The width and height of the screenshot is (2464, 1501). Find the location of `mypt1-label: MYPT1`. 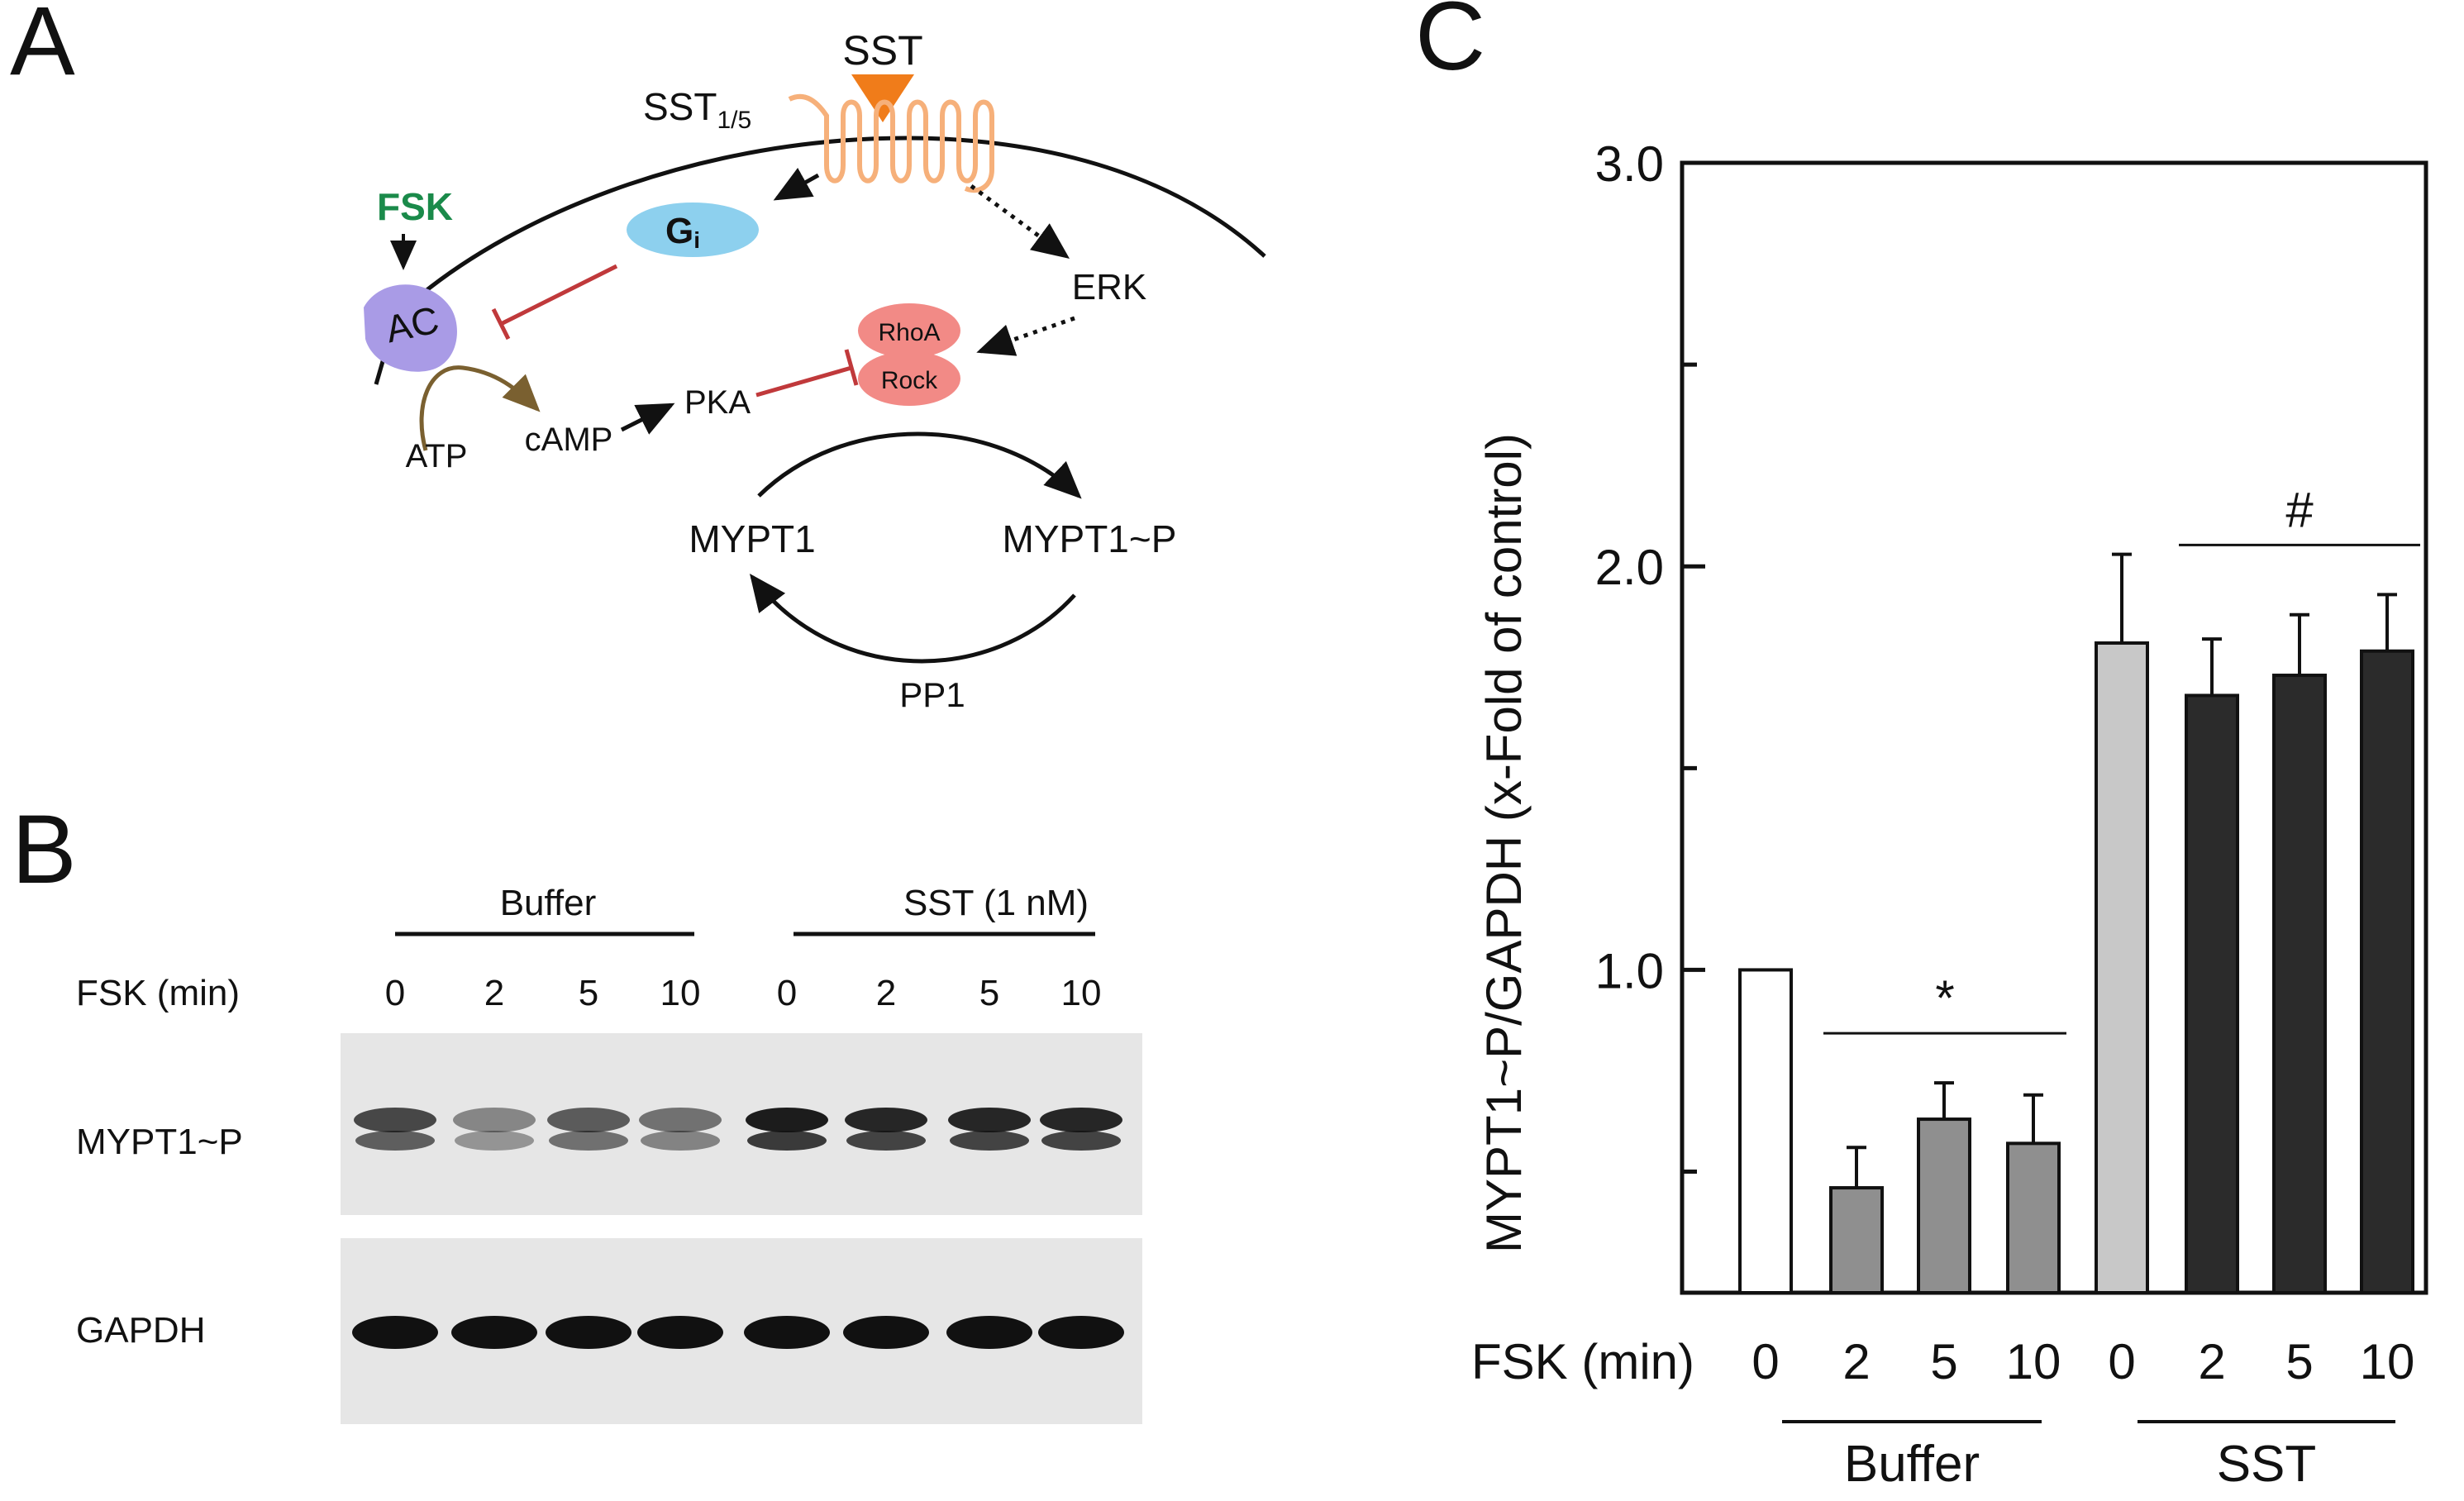

mypt1-label: MYPT1 is located at coordinates (752, 538).